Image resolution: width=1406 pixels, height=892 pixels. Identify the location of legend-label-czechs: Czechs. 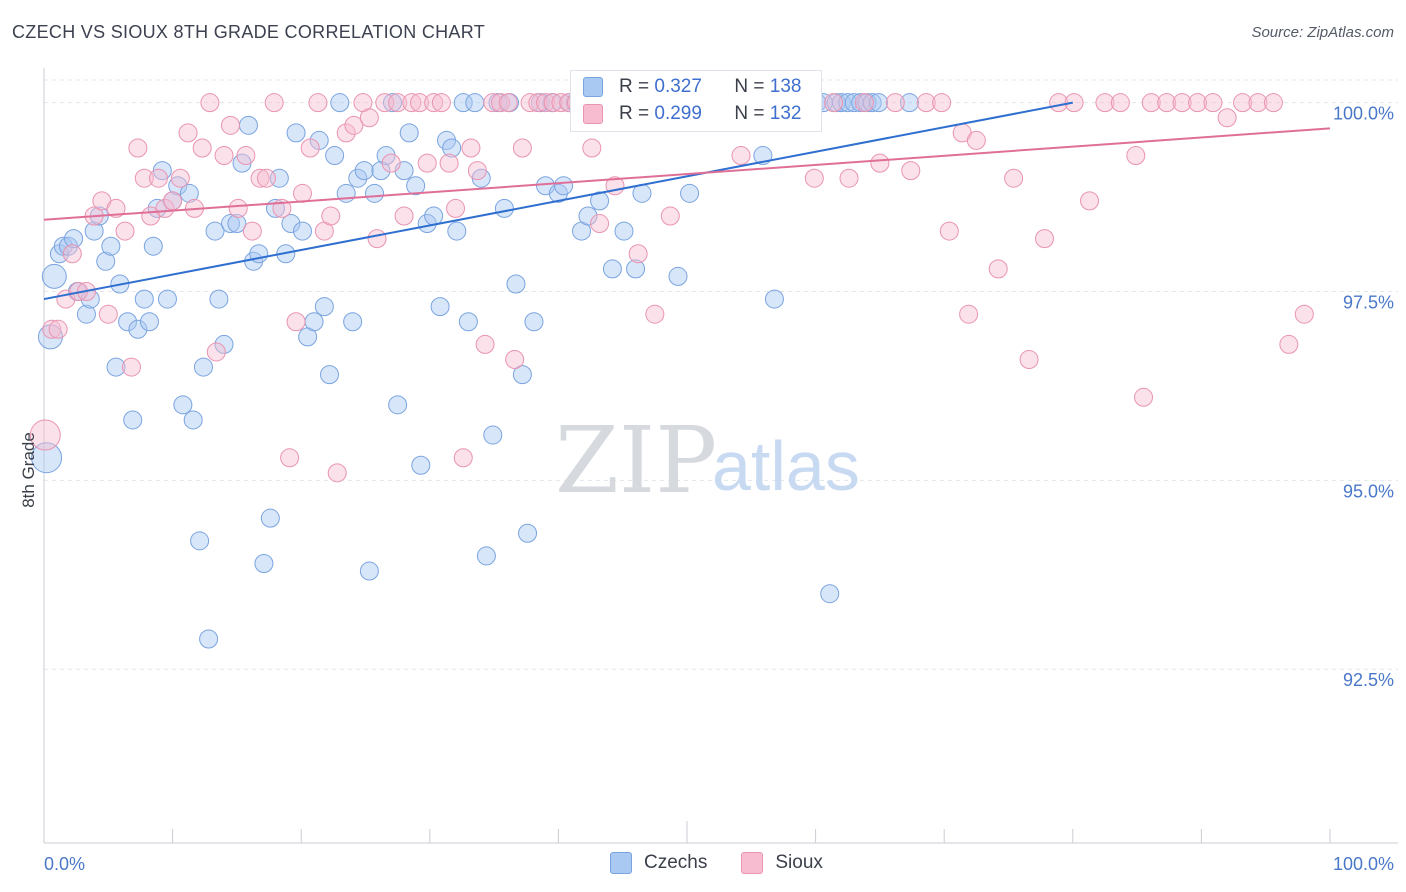
(676, 862).